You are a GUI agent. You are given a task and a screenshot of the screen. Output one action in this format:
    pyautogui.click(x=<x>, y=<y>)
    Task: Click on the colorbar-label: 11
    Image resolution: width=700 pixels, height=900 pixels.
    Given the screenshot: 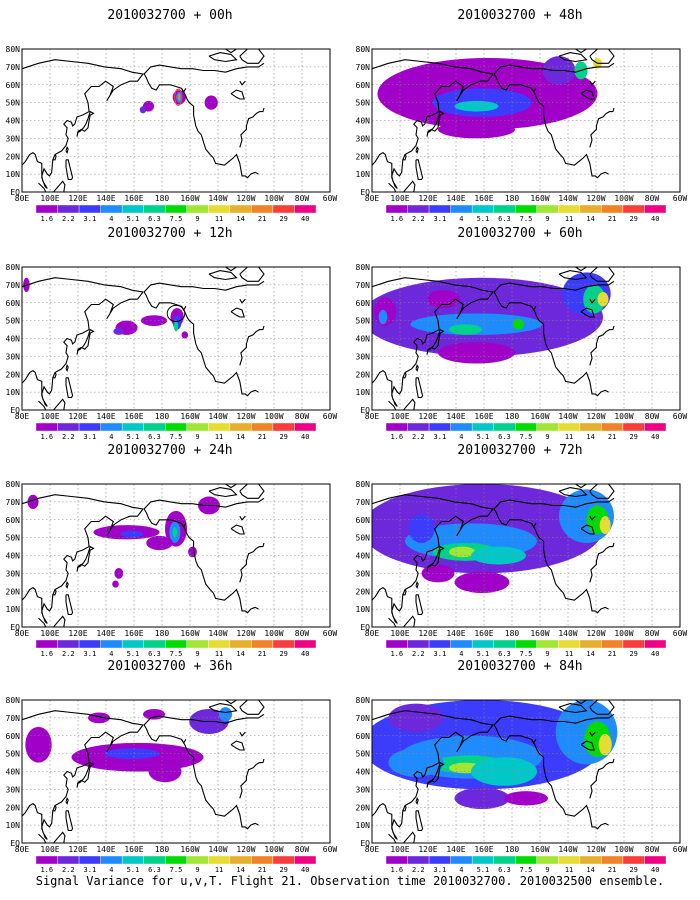 What is the action you would take?
    pyautogui.click(x=569, y=219)
    